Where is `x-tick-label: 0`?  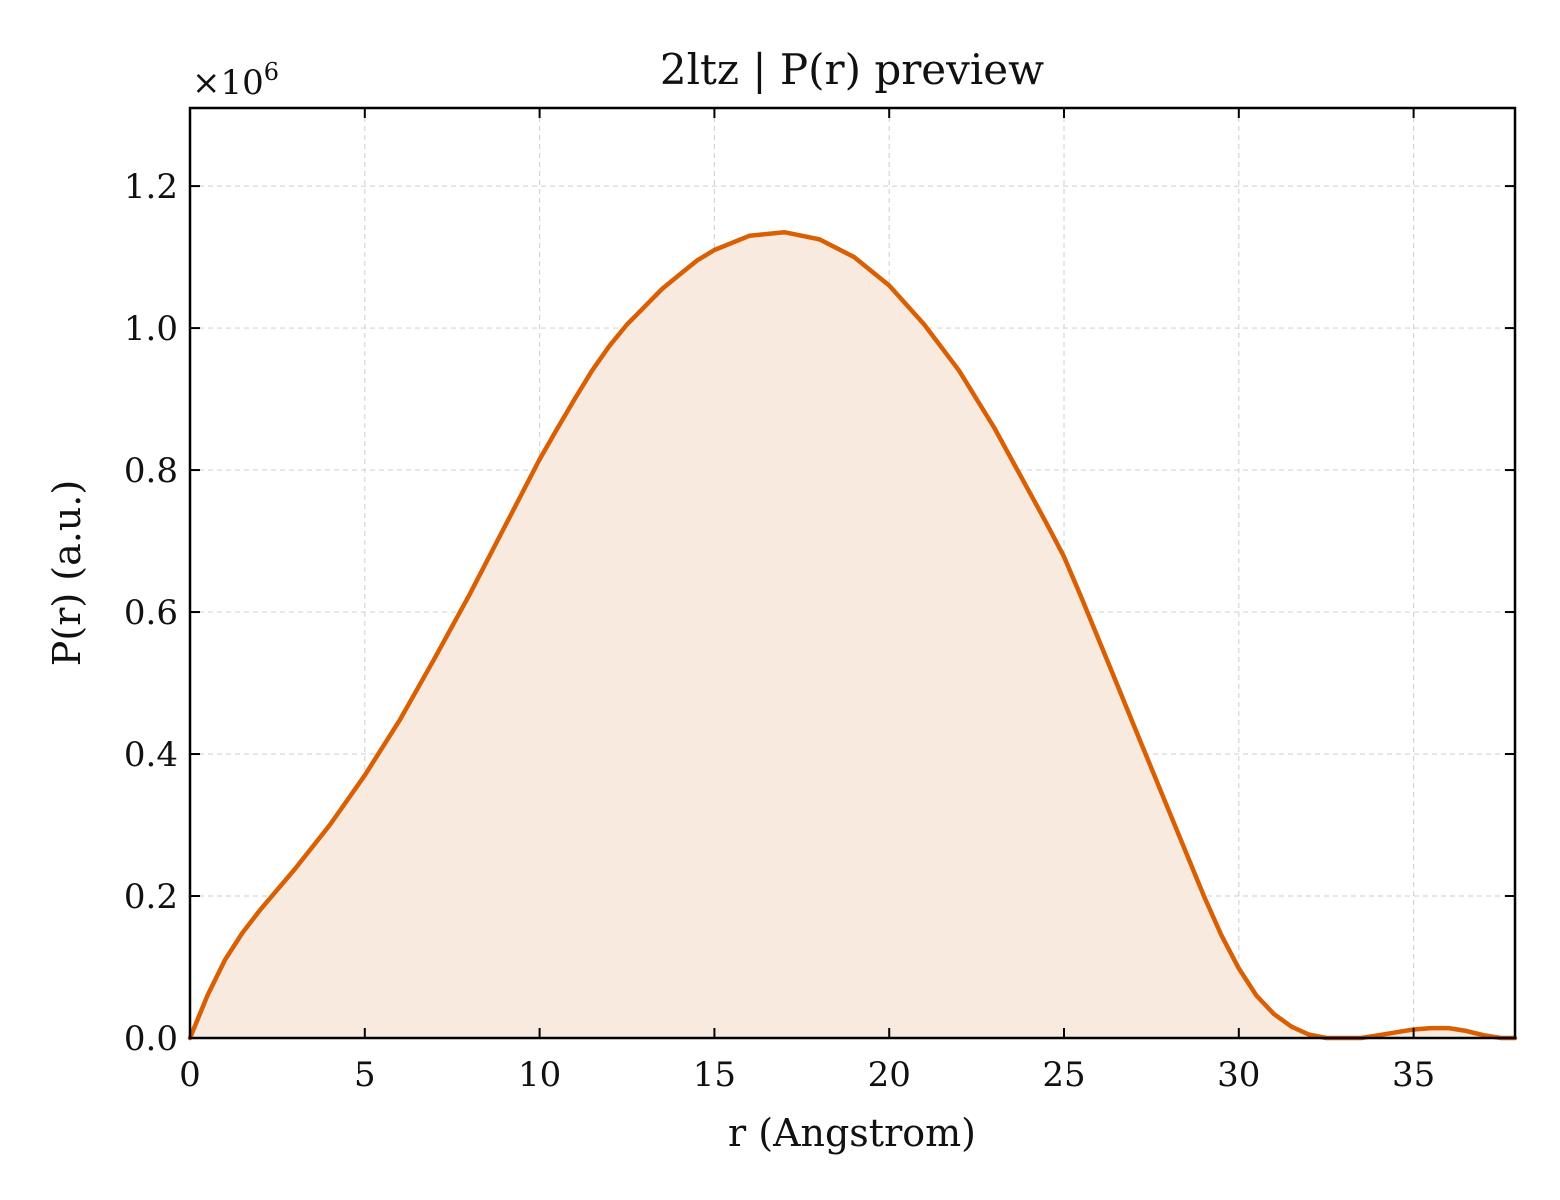 x-tick-label: 0 is located at coordinates (190, 1075).